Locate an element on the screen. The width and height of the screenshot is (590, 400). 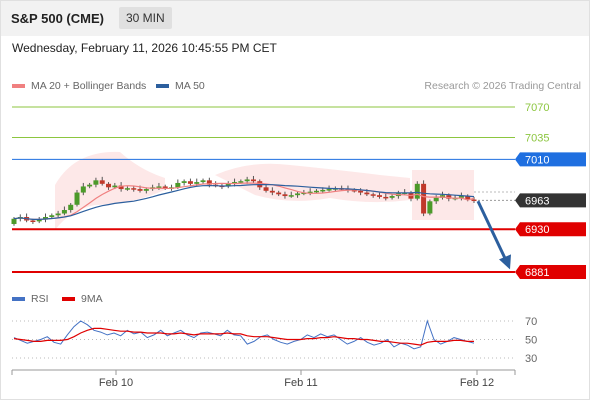
level-label-7010: 7010 is located at coordinates (537, 160).